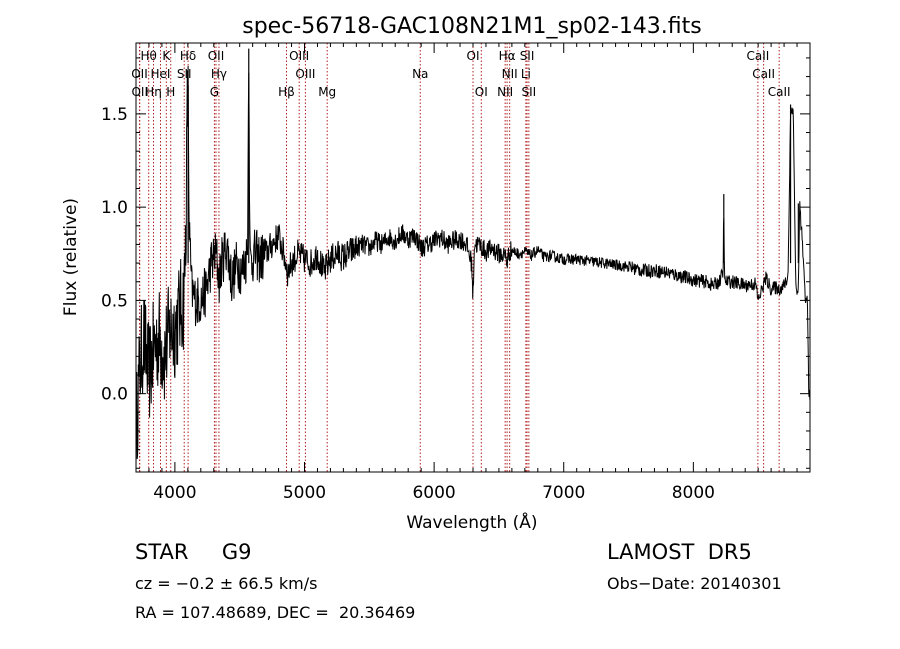 Image resolution: width=900 pixels, height=649 pixels. I want to click on line-label-2: Hδ, so click(188, 56).